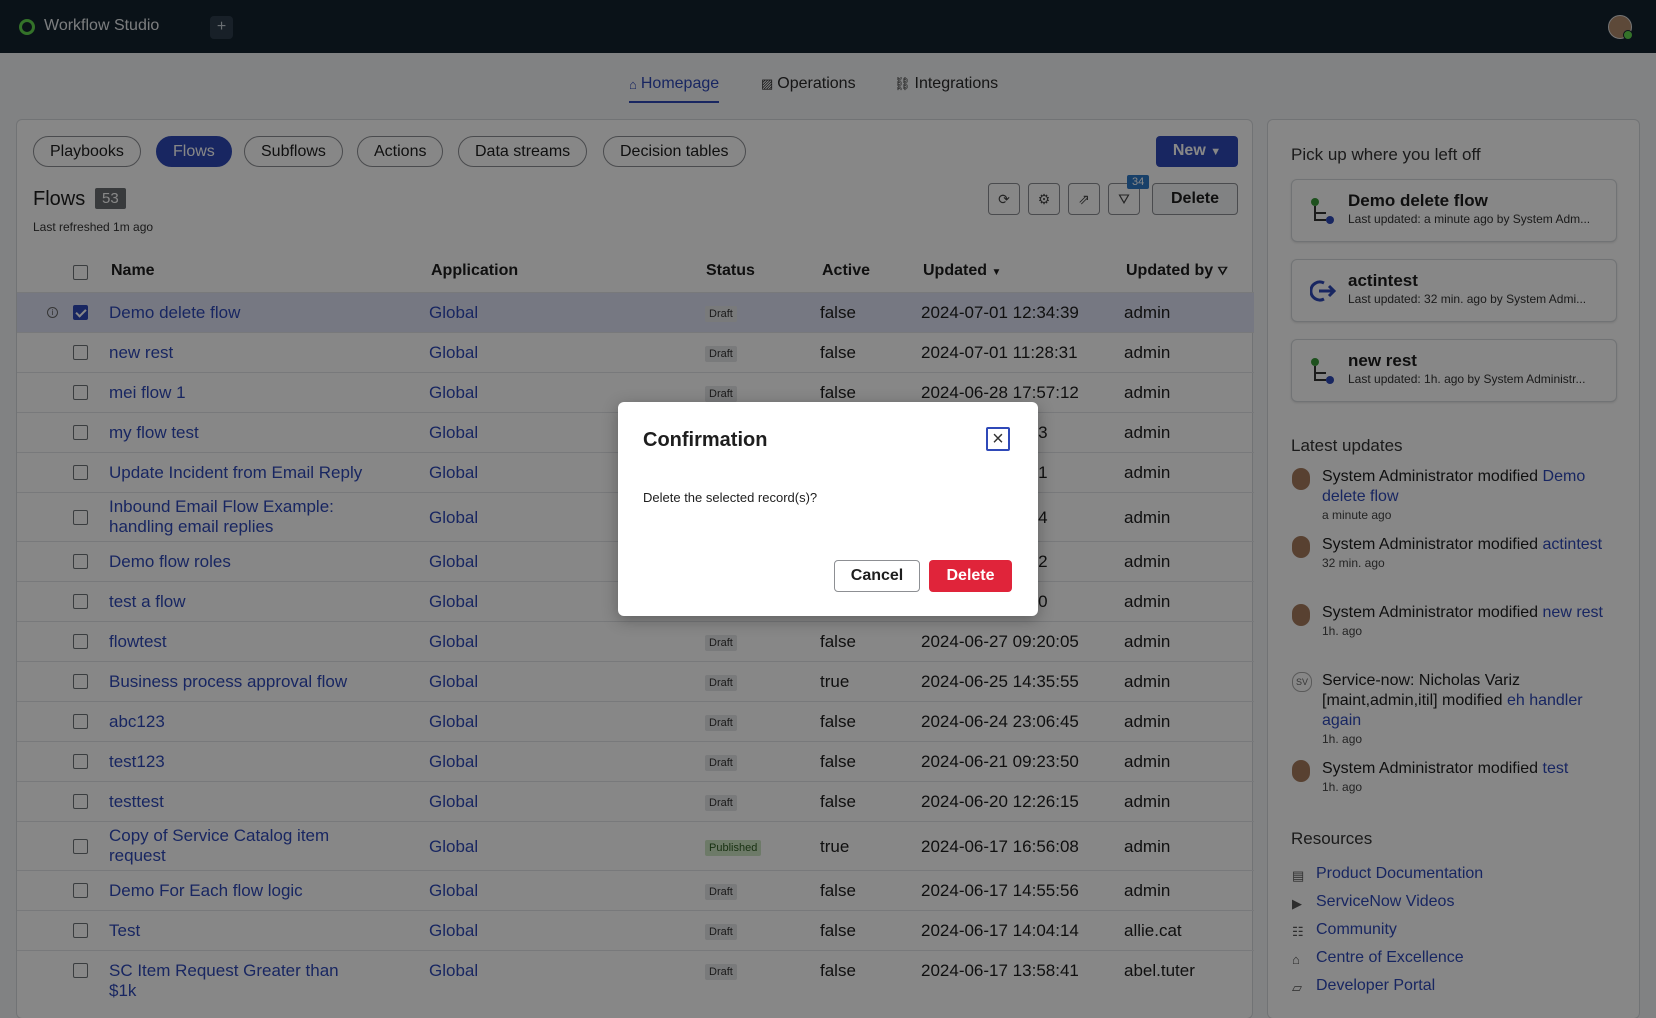 The height and width of the screenshot is (1018, 1656). What do you see at coordinates (52, 312) in the screenshot?
I see `info-icon: i` at bounding box center [52, 312].